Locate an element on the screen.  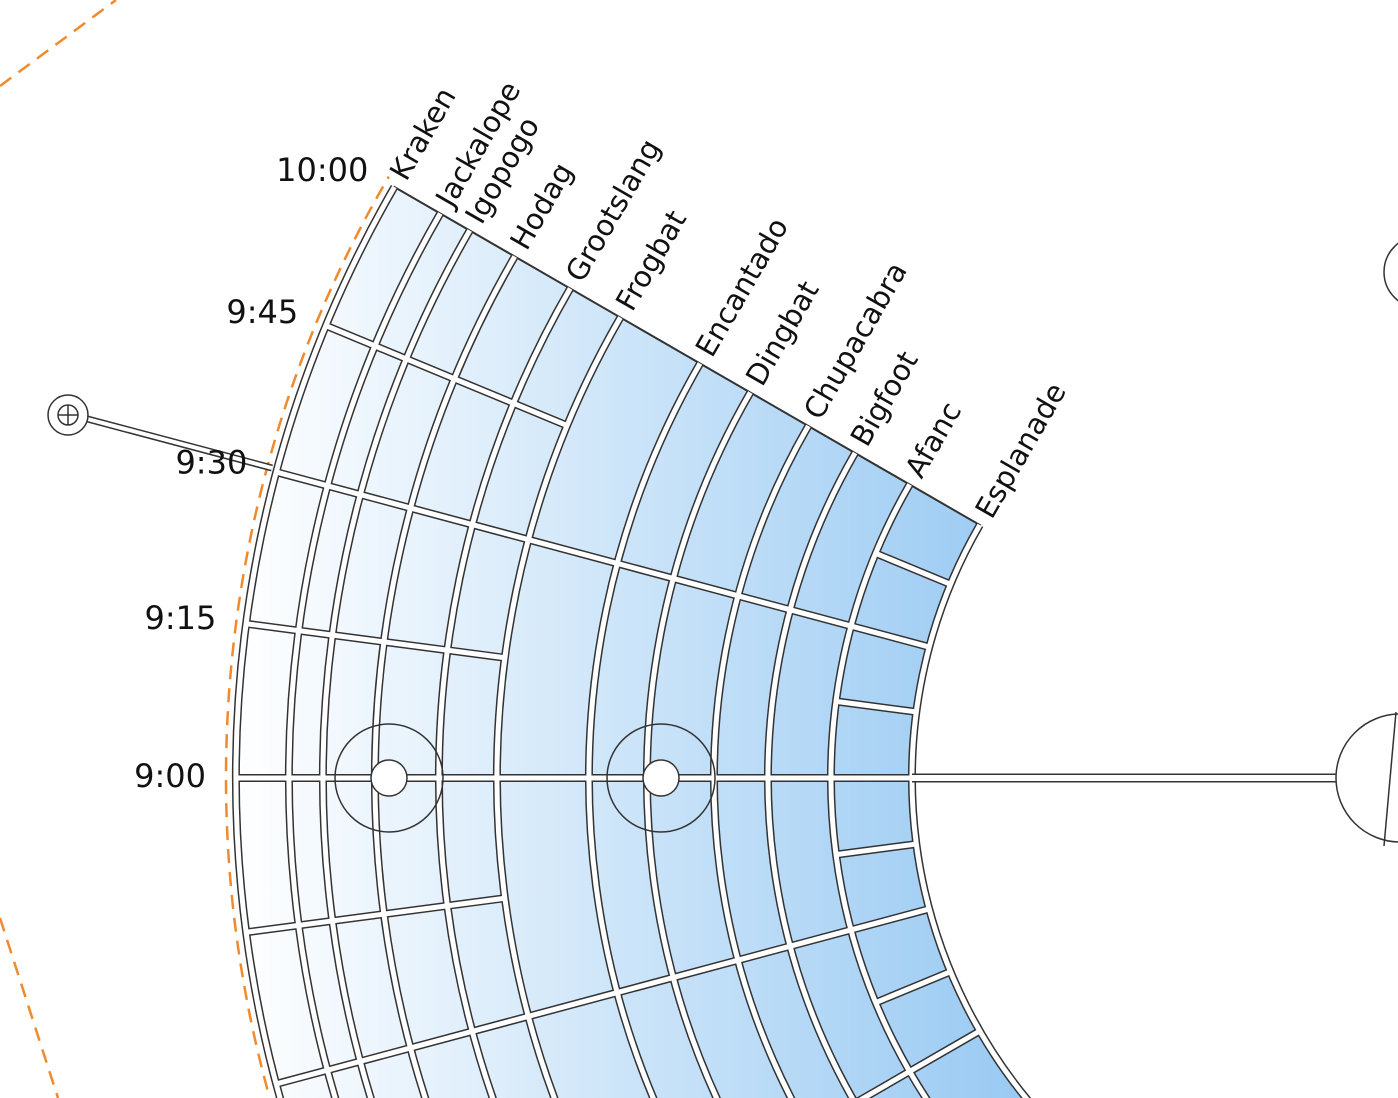
center-camp-detail is located at coordinates (1390, 779).